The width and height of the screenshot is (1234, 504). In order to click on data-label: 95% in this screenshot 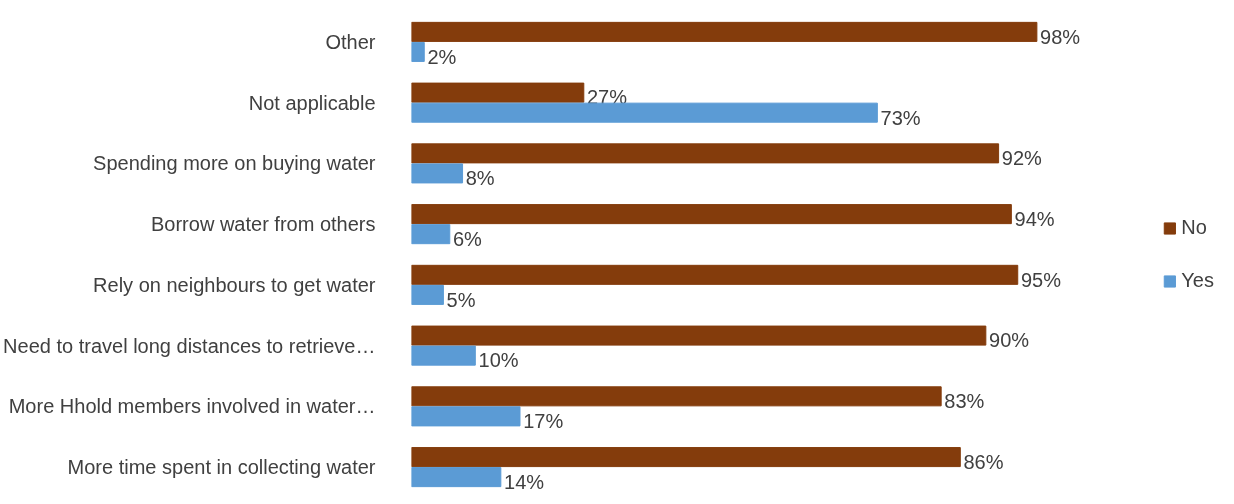, I will do `click(1041, 279)`.